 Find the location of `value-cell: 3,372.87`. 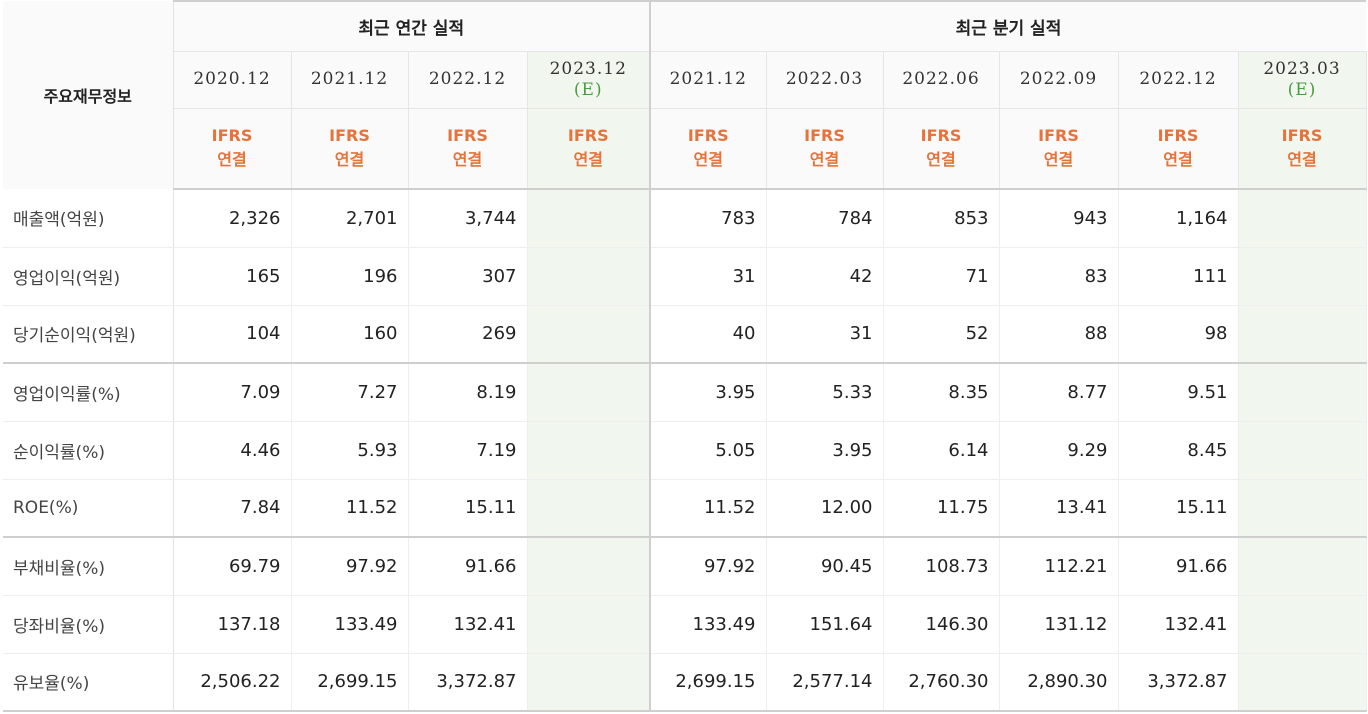

value-cell: 3,372.87 is located at coordinates (1178, 682).